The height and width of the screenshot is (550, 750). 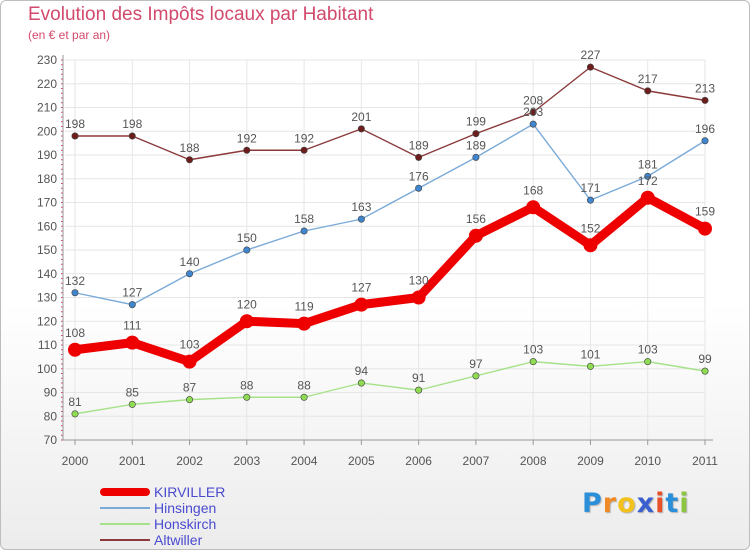 I want to click on point-hinsingen-2008, so click(x=533, y=124).